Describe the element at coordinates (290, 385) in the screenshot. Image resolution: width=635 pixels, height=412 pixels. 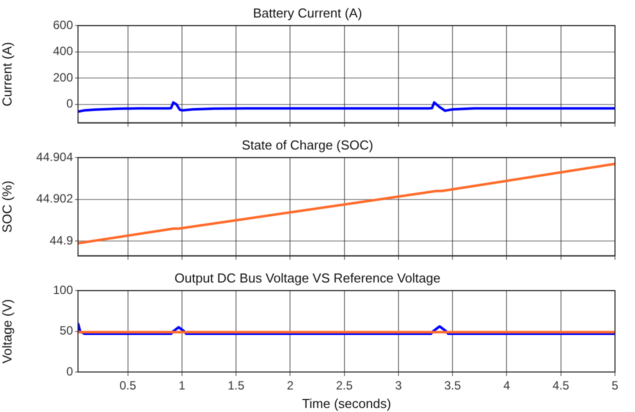
I see `x-tick-label: 2` at that location.